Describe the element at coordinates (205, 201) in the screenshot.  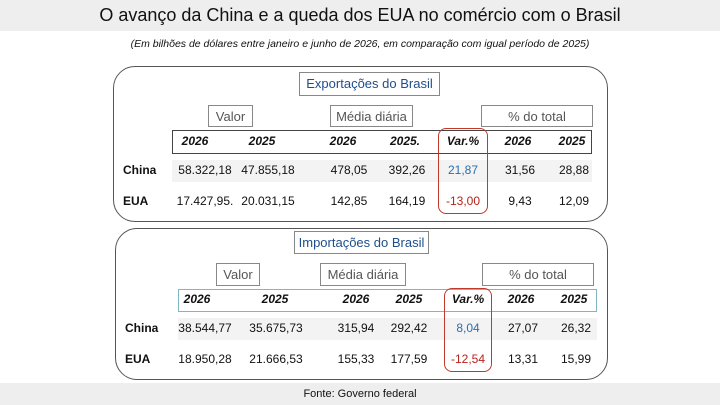
I see `cell: 17.427,95.` at that location.